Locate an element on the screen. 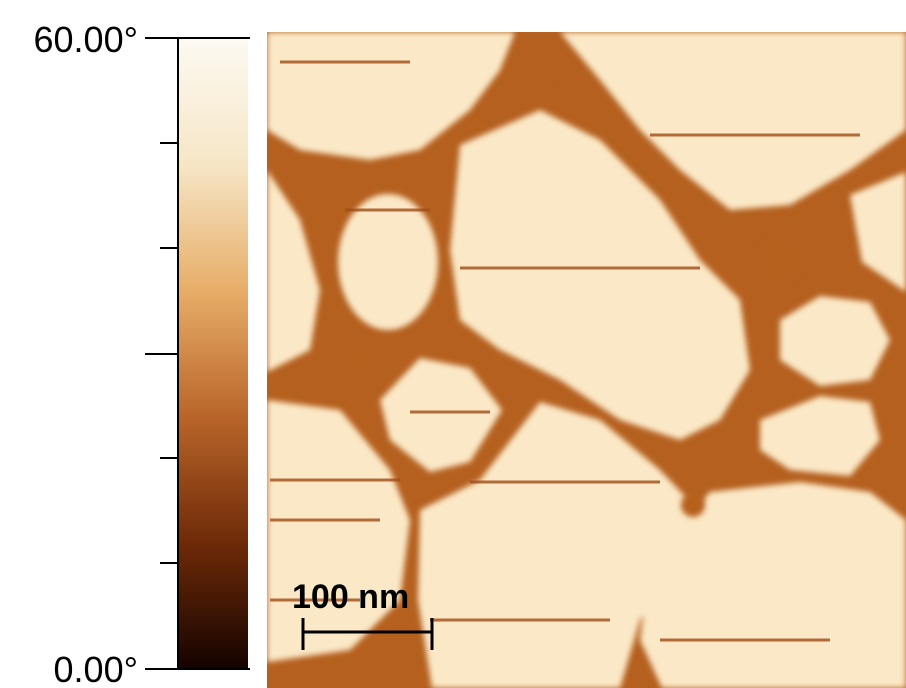  scale-bar-label: 100 nm is located at coordinates (350, 597).